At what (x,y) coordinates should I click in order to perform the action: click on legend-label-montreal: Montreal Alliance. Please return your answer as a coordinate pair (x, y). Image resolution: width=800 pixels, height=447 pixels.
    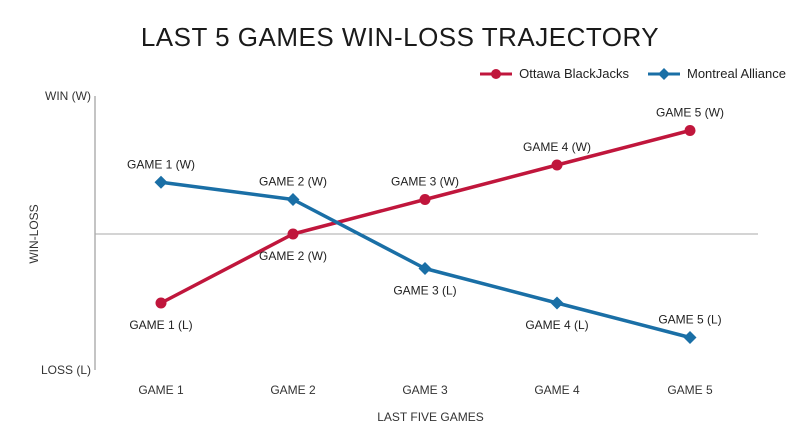
    Looking at the image, I should click on (736, 73).